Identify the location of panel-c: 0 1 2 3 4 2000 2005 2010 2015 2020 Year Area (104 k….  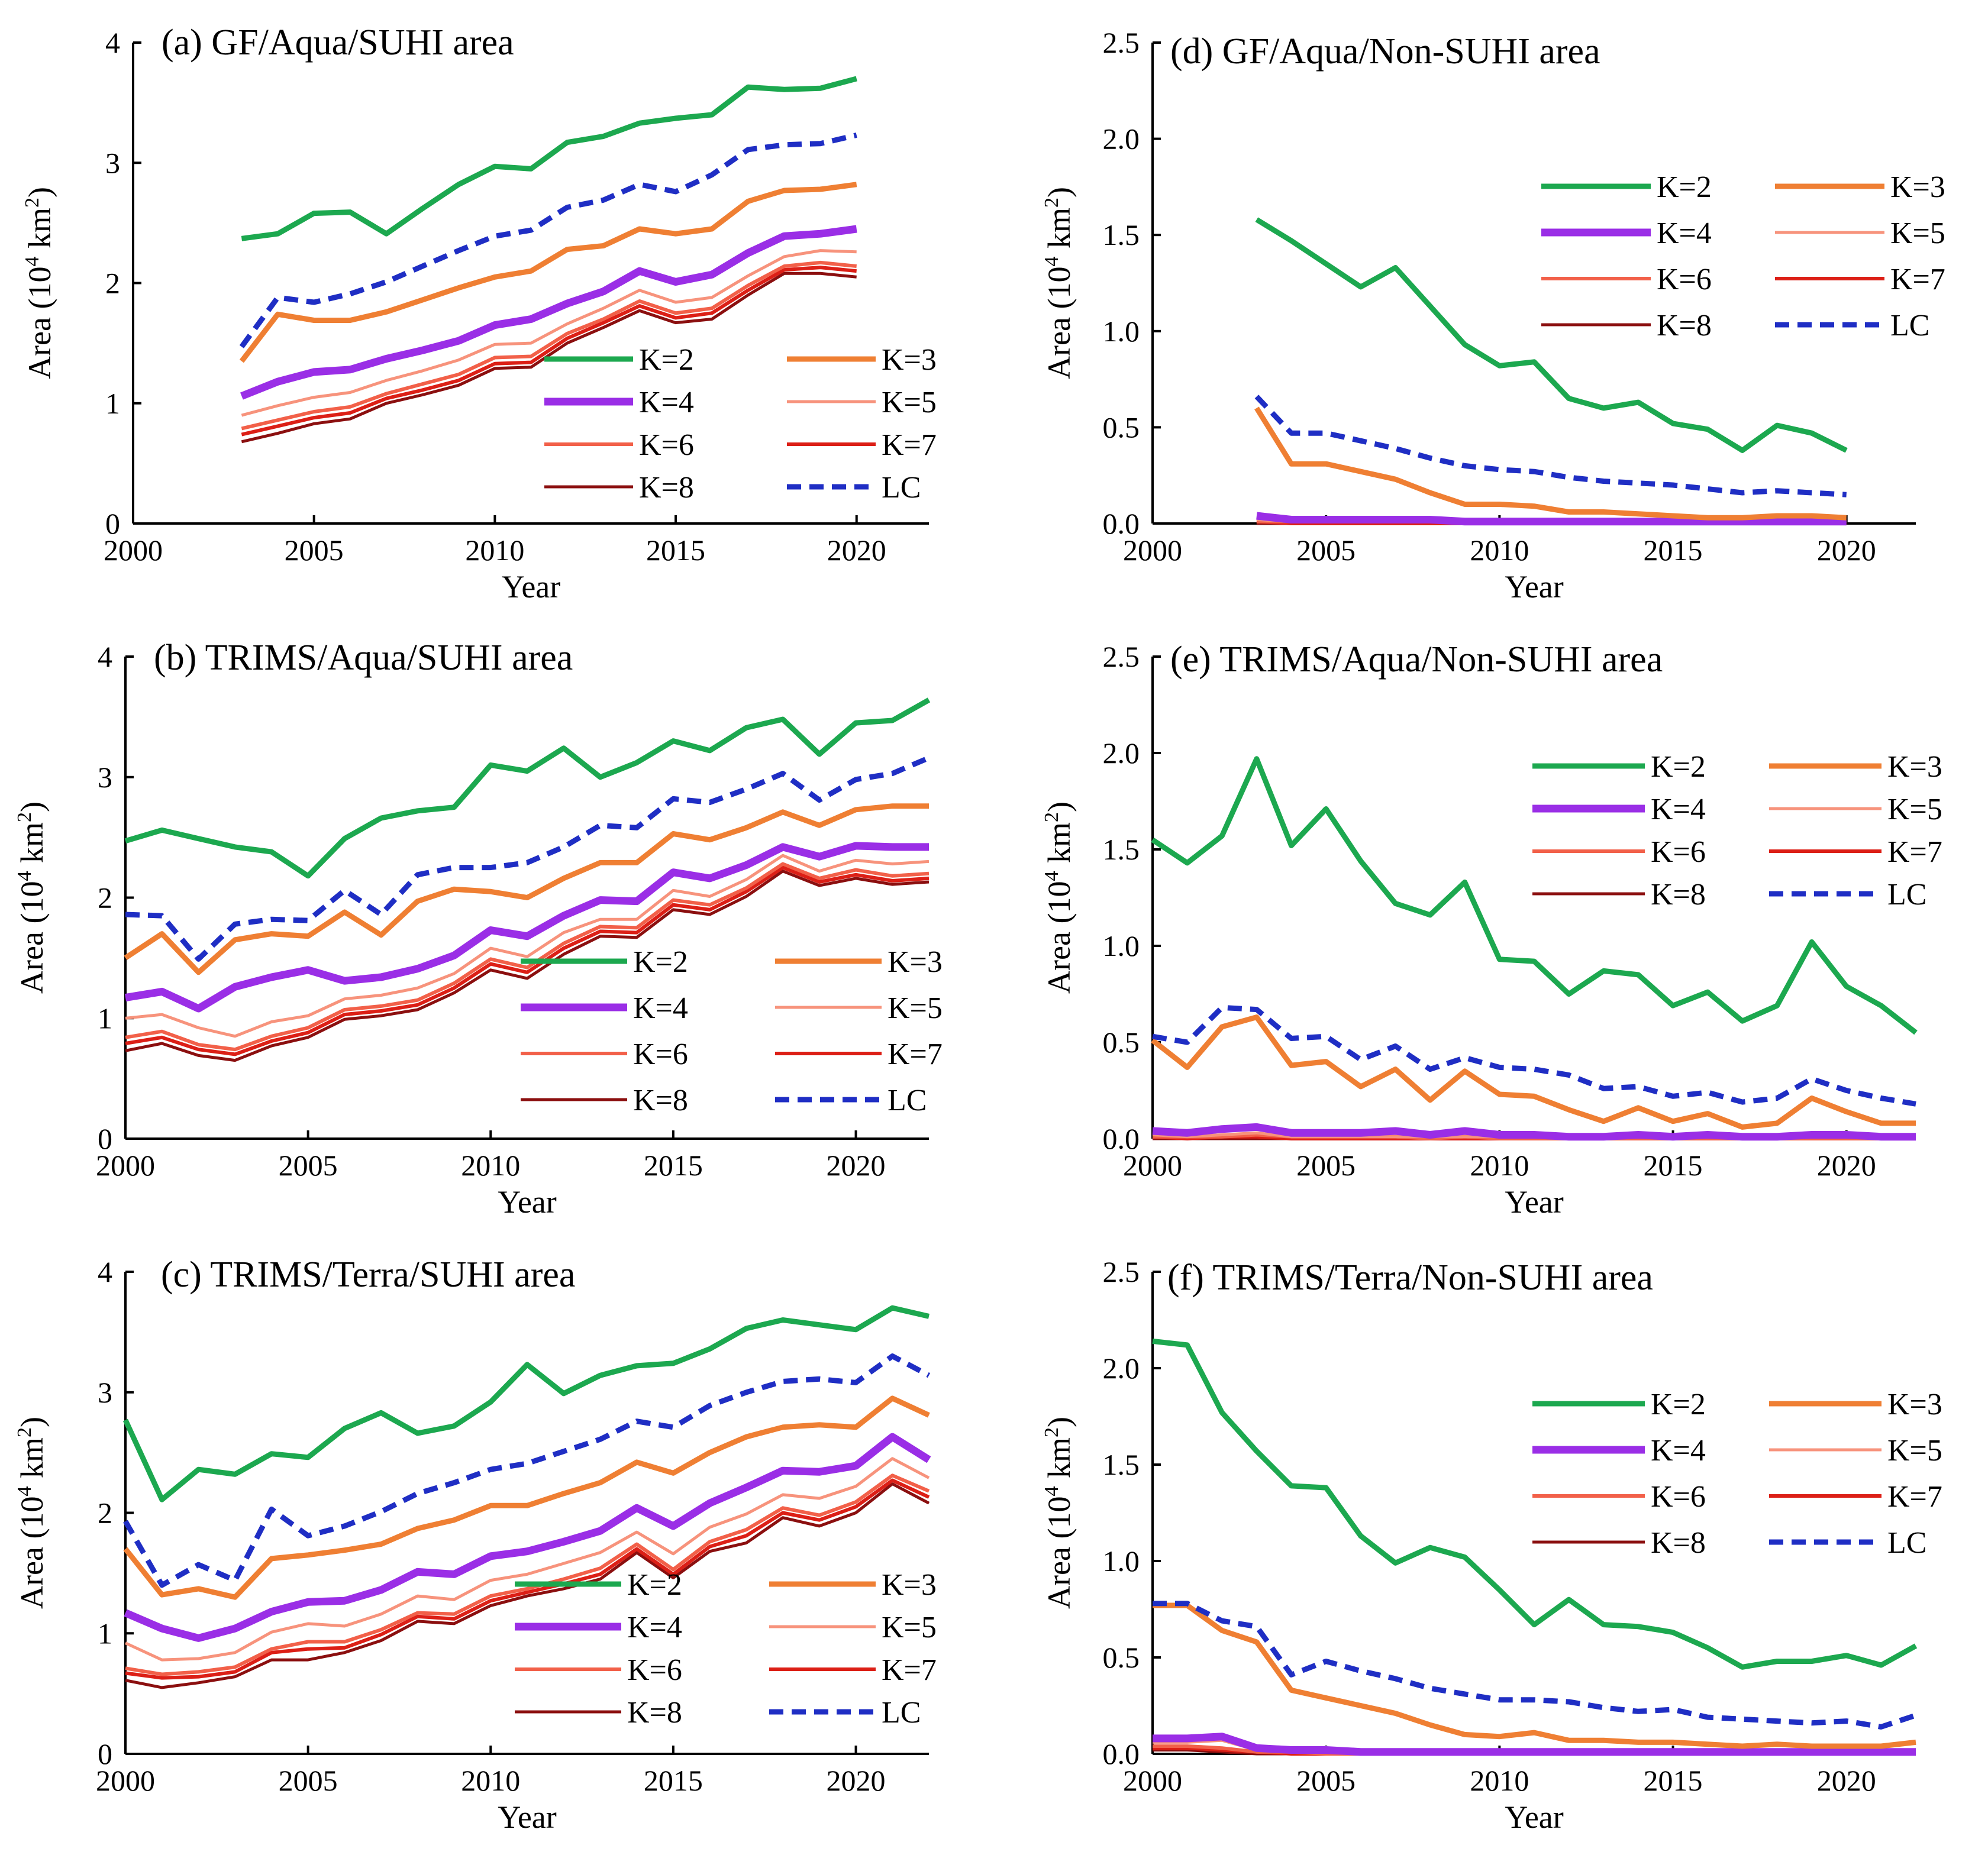
(475, 1545).